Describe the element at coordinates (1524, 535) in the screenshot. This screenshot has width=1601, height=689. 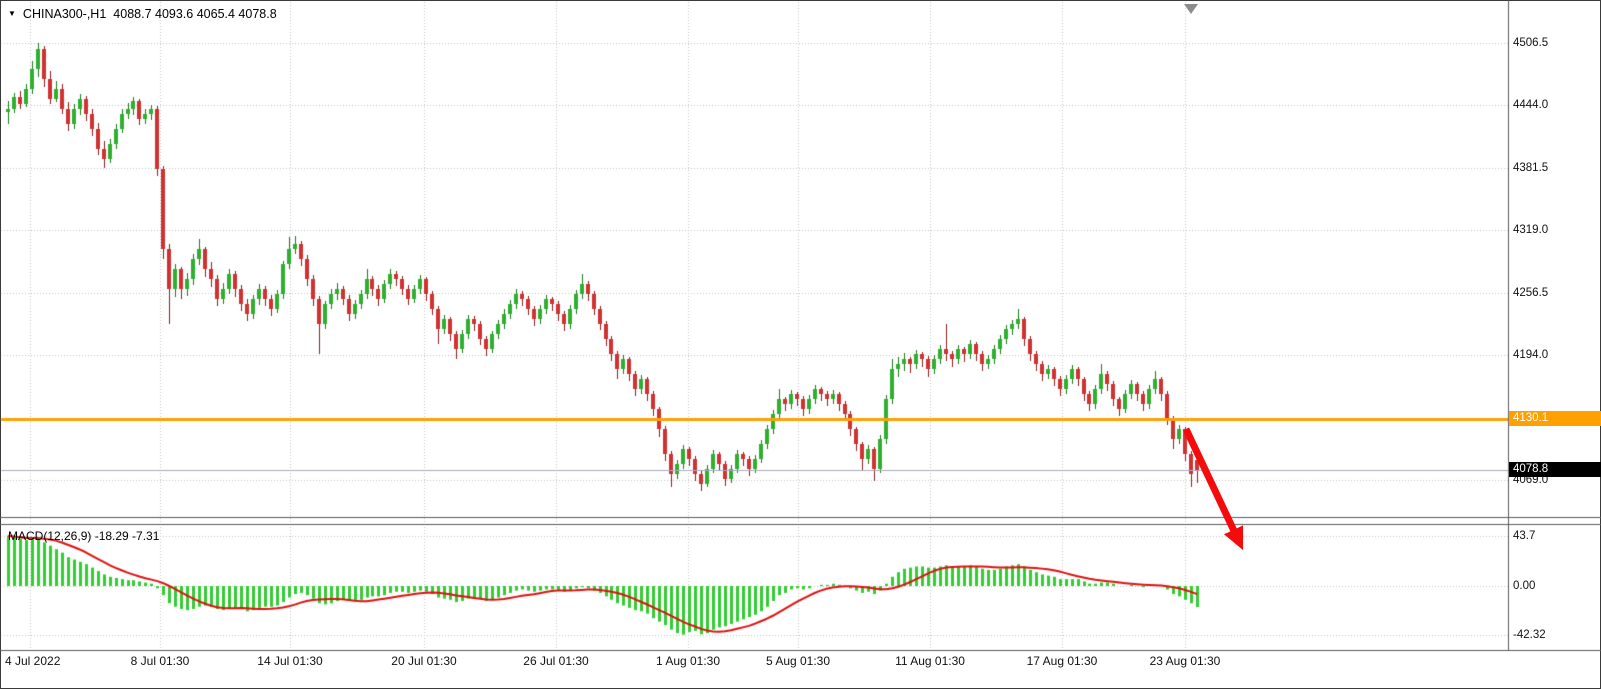
I see `macd-axis-label: 43.7` at that location.